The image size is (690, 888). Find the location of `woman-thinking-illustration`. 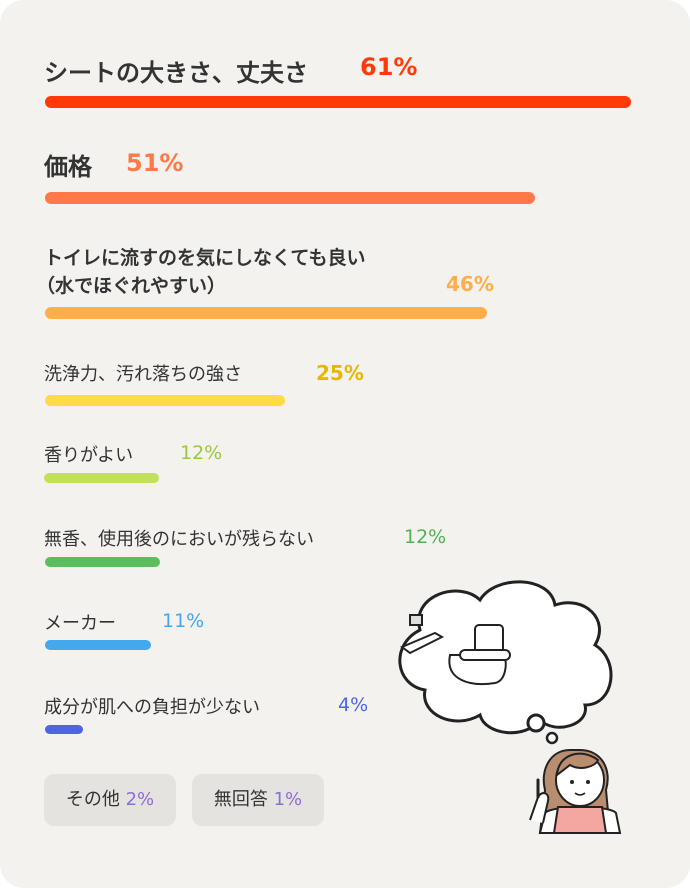

woman-thinking-illustration is located at coordinates (510, 707).